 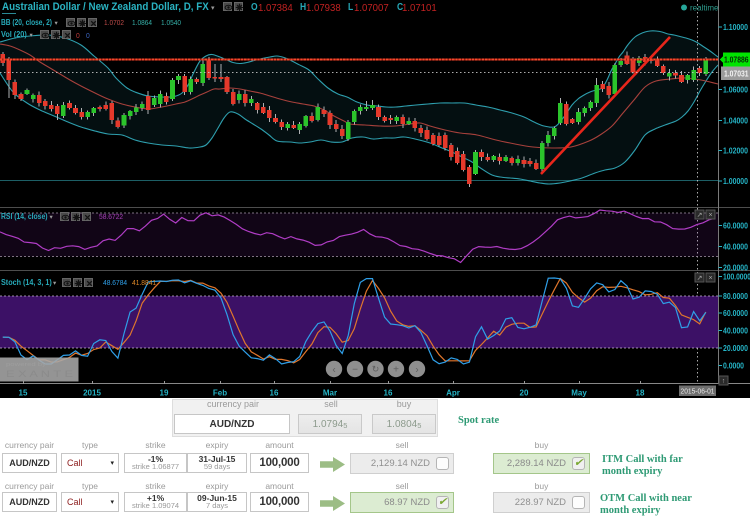 I want to click on svg-text: E X A N T E, so click(x=39, y=374).